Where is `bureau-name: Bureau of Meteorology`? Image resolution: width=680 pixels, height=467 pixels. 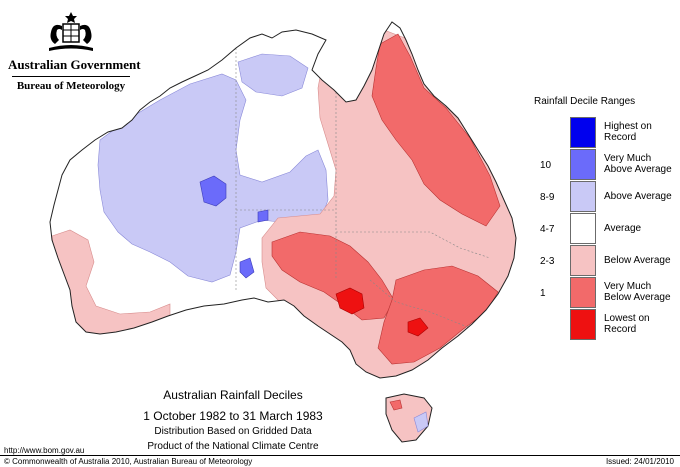
bureau-name: Bureau of Meteorology is located at coordinates (71, 86).